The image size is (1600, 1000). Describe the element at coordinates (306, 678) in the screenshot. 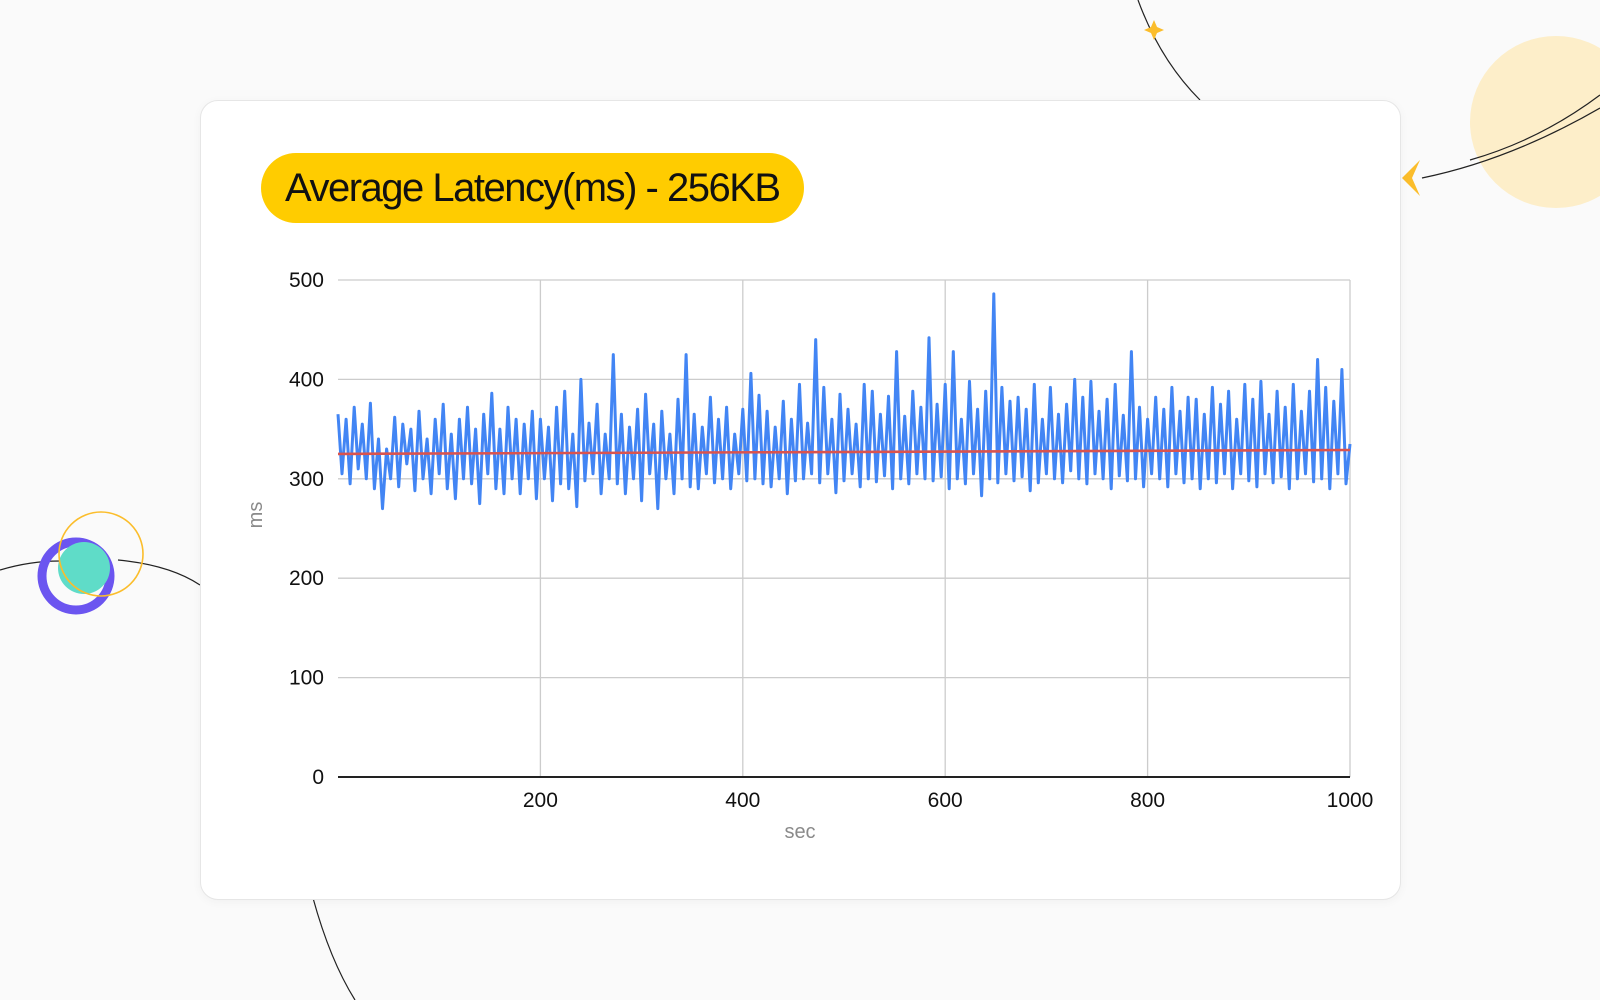

I see `y-tick-label: 100` at that location.